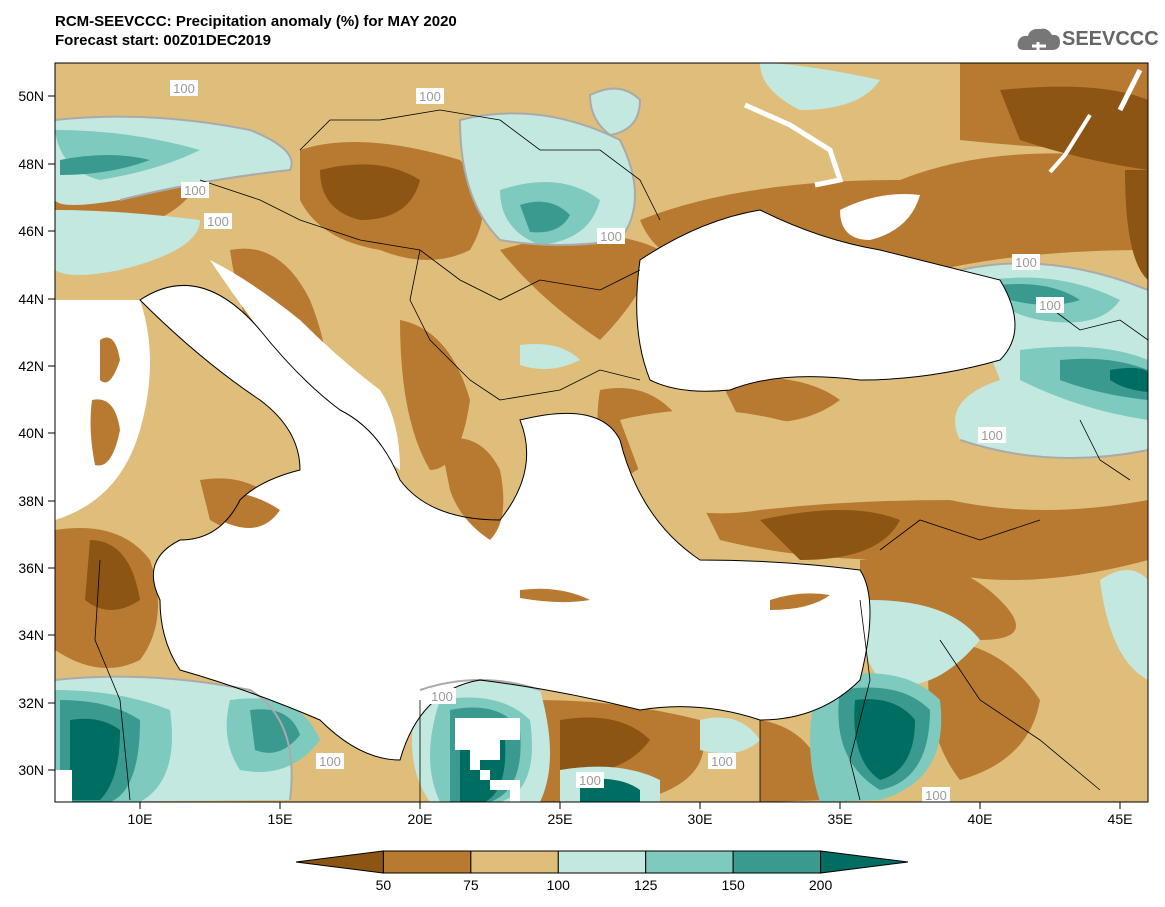 Image resolution: width=1165 pixels, height=907 pixels. What do you see at coordinates (471, 885) in the screenshot?
I see `colorbar-label: 75` at bounding box center [471, 885].